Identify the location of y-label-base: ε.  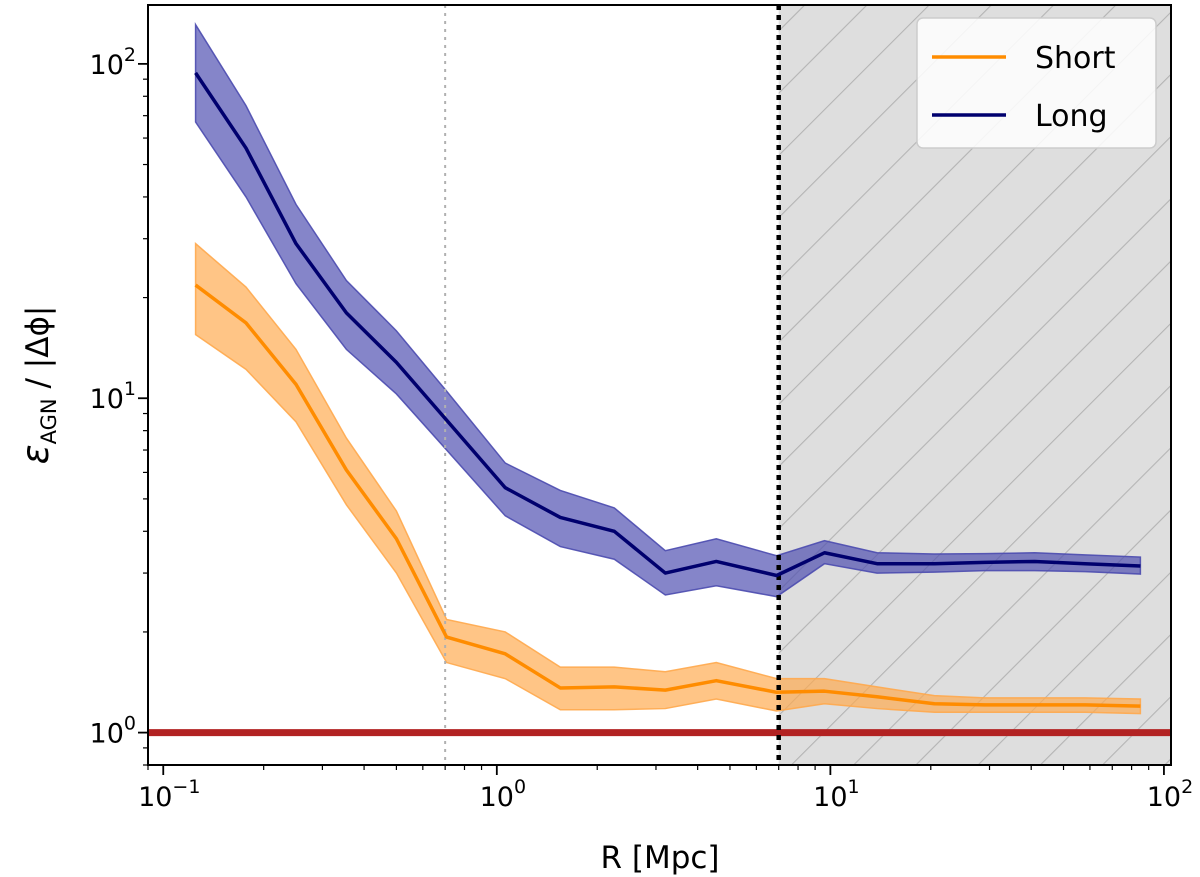
(35, 454).